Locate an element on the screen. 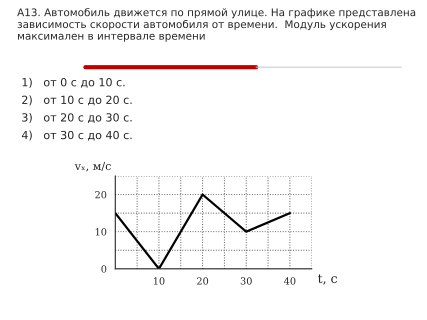 This screenshot has height=320, width=427. x-tick-label: 40 is located at coordinates (290, 281).